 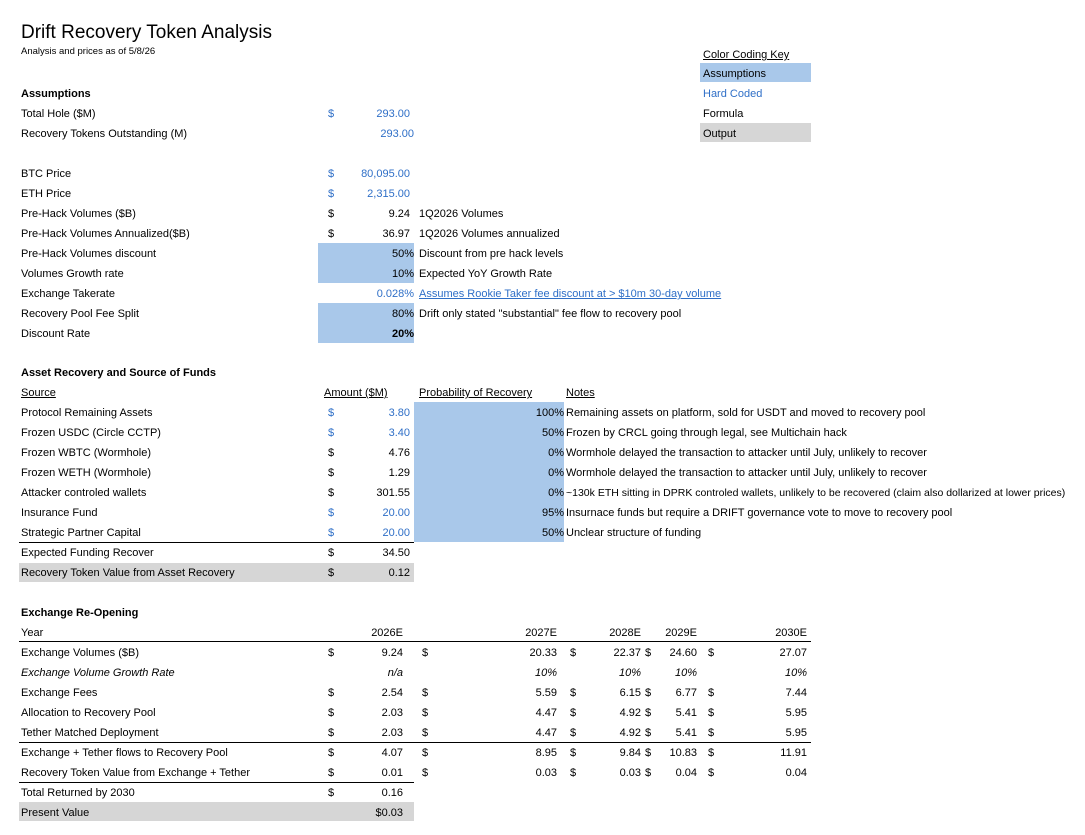 What do you see at coordinates (546, 753) in the screenshot?
I see `exchange-value: 8.95` at bounding box center [546, 753].